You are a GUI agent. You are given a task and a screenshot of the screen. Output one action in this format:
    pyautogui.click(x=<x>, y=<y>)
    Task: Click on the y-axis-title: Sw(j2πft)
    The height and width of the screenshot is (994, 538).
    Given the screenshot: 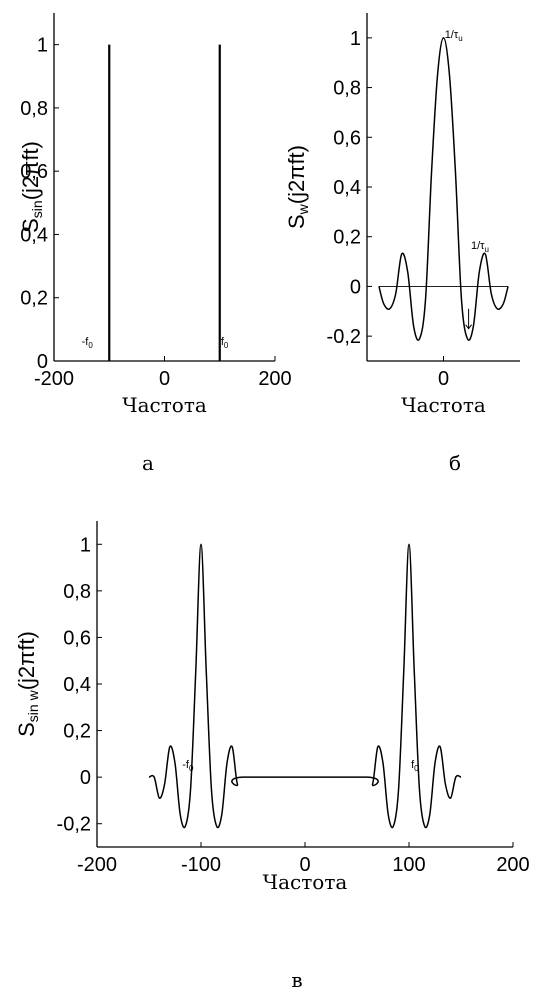 What is the action you would take?
    pyautogui.click(x=297, y=187)
    